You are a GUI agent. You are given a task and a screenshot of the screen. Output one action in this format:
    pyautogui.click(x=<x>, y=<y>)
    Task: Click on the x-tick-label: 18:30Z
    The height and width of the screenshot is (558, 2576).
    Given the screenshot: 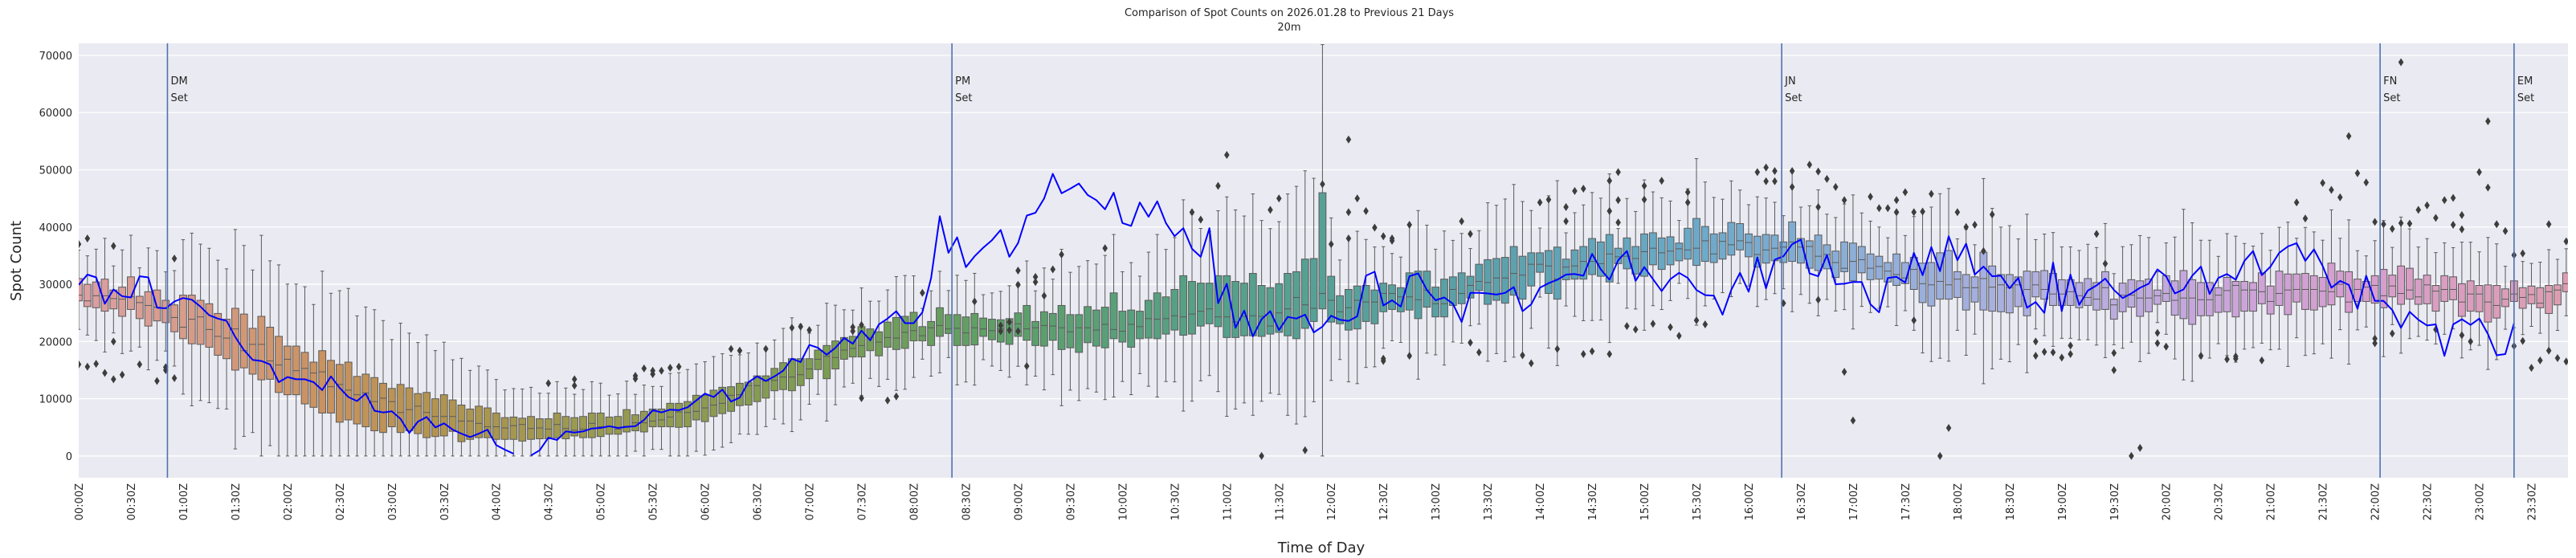 What is the action you would take?
    pyautogui.click(x=2011, y=501)
    